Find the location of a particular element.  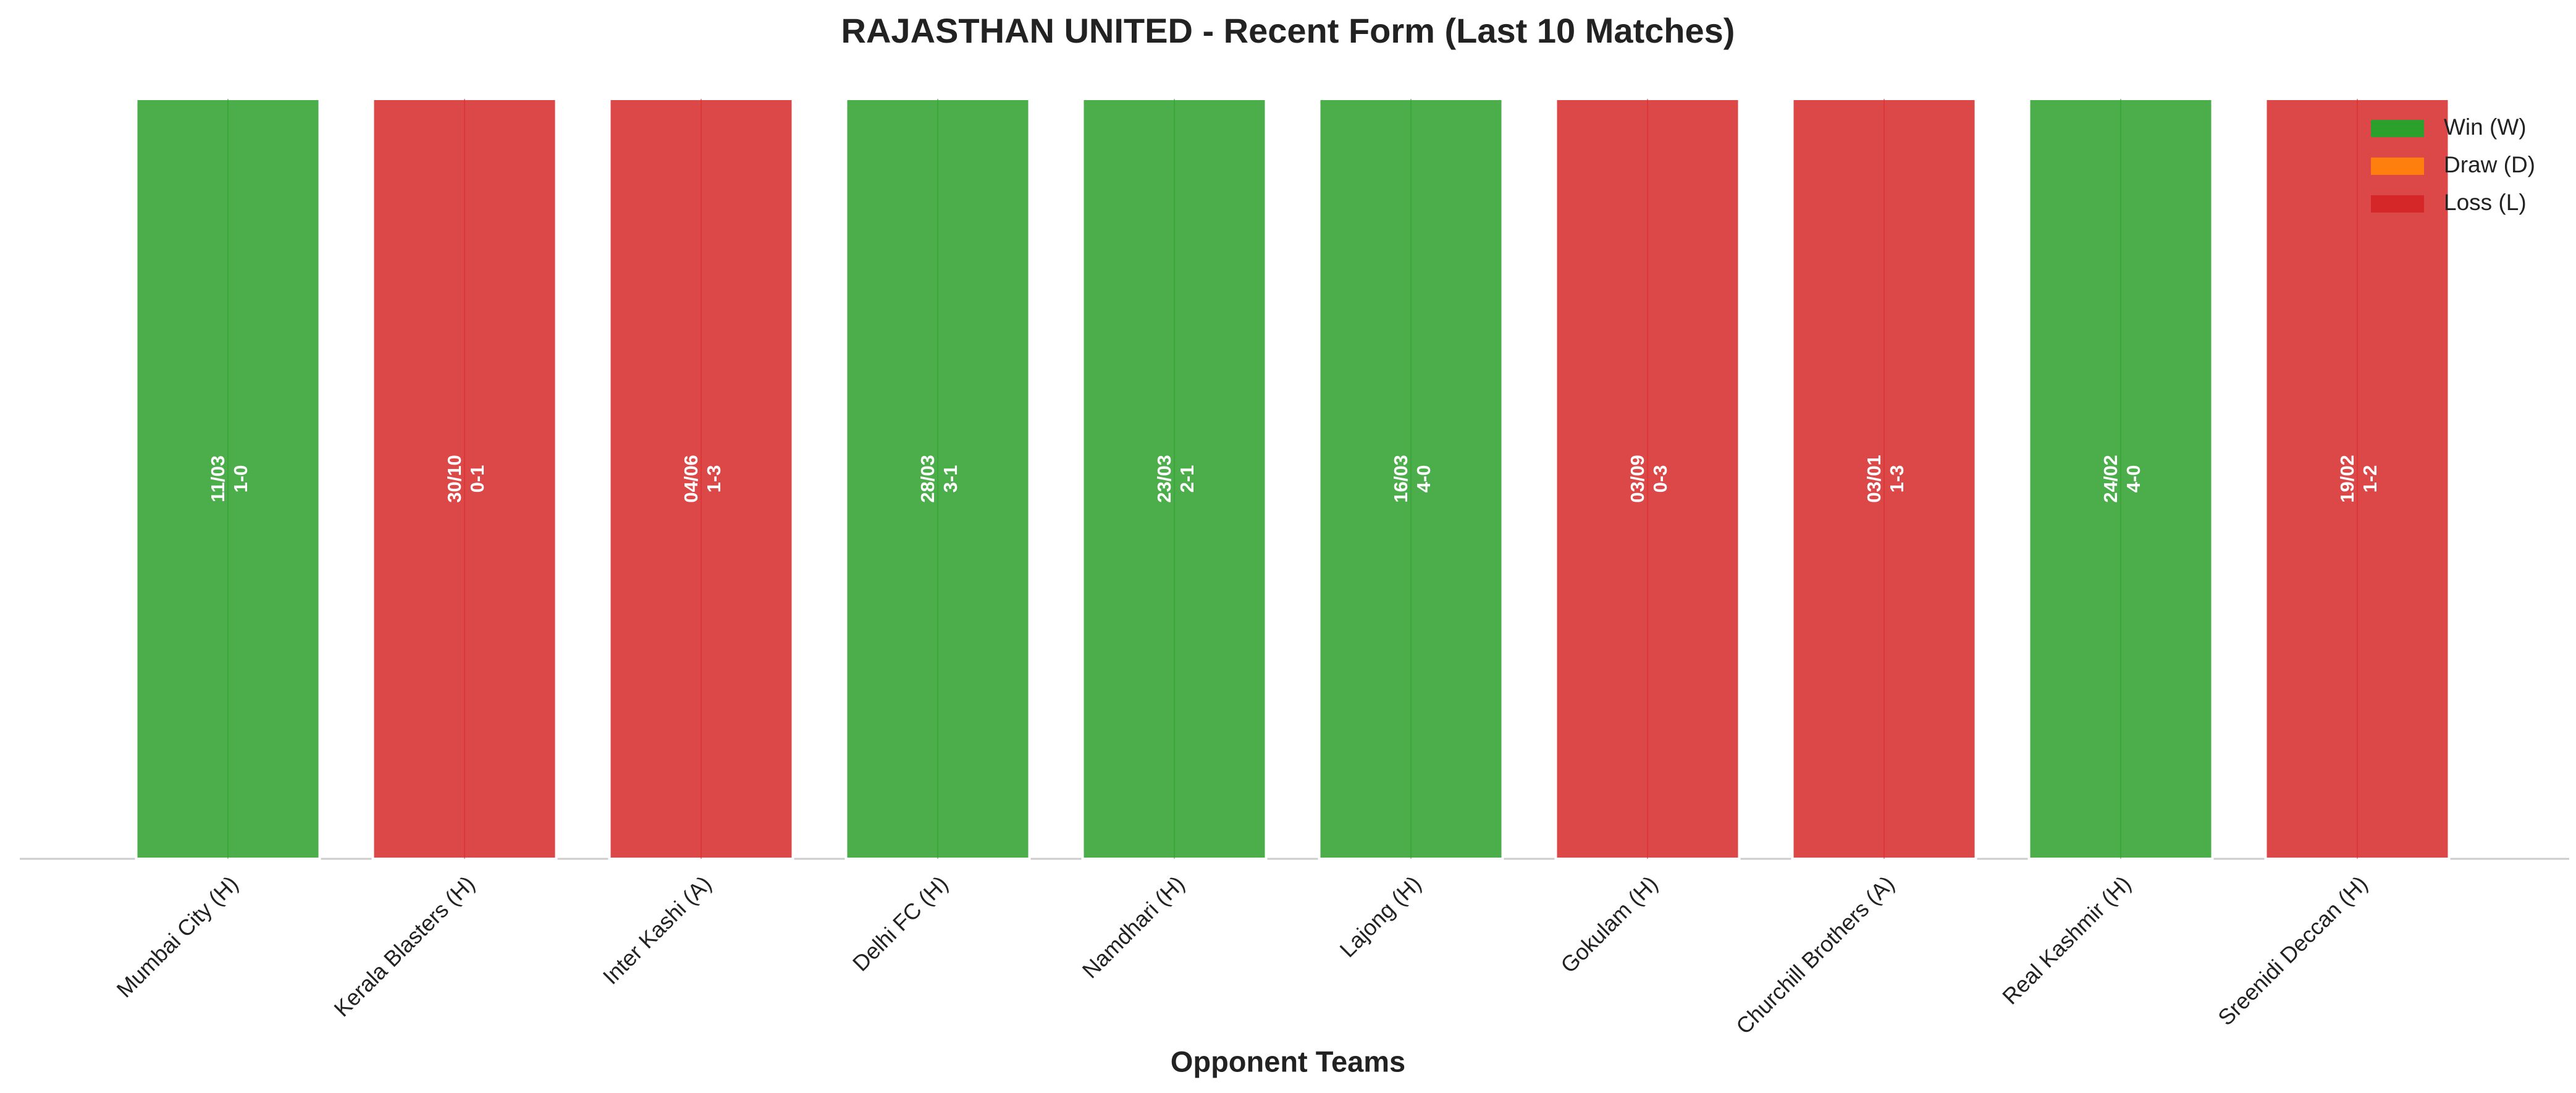

x-tick-label: Mumbai City (H) is located at coordinates (177, 937).